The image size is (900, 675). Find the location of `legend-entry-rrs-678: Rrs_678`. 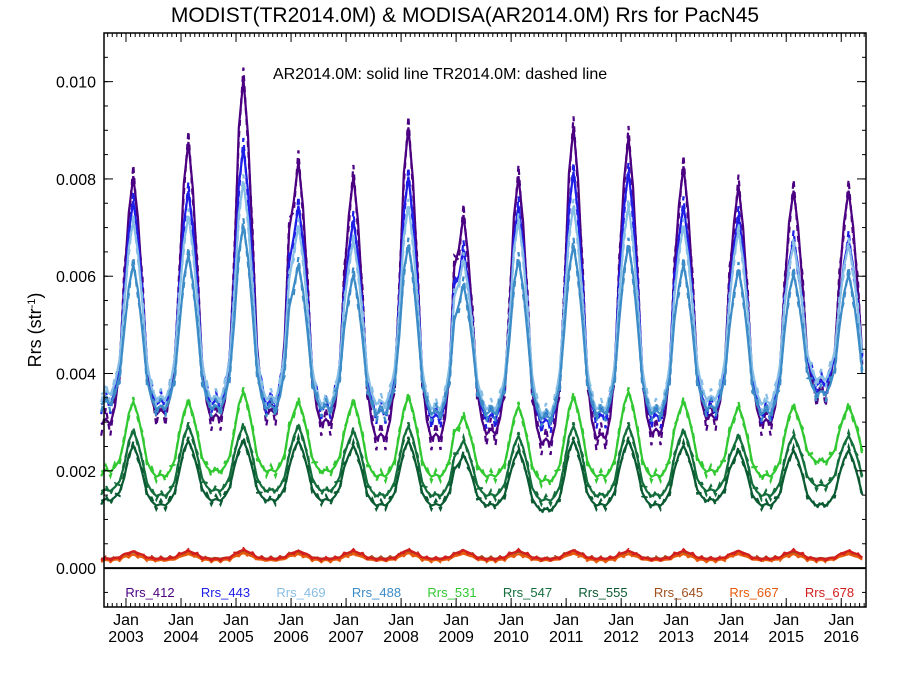

legend-entry-rrs-678: Rrs_678 is located at coordinates (829, 592).